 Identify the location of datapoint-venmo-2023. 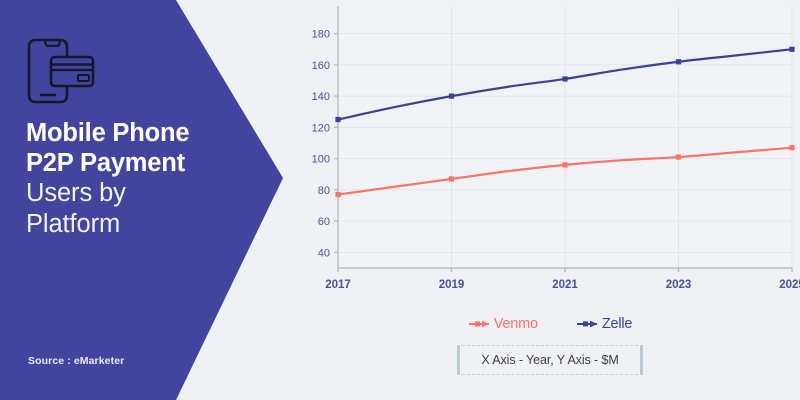
(678, 157).